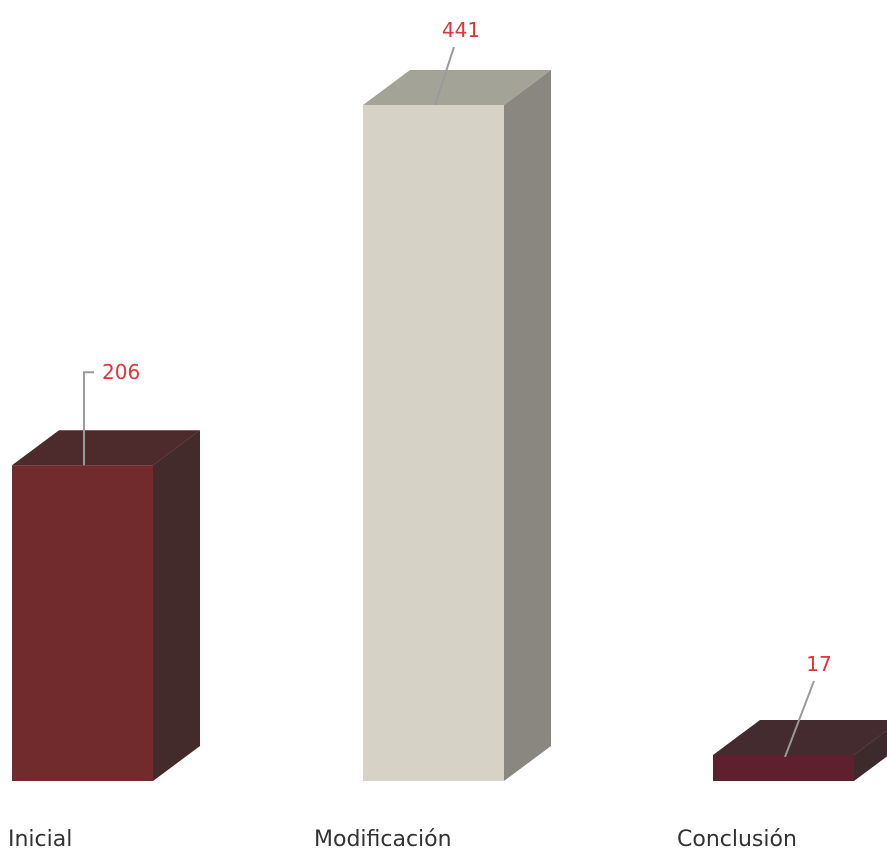 Image resolution: width=887 pixels, height=851 pixels. Describe the element at coordinates (737, 839) in the screenshot. I see `category-label-conclusion: Conclusión` at that location.